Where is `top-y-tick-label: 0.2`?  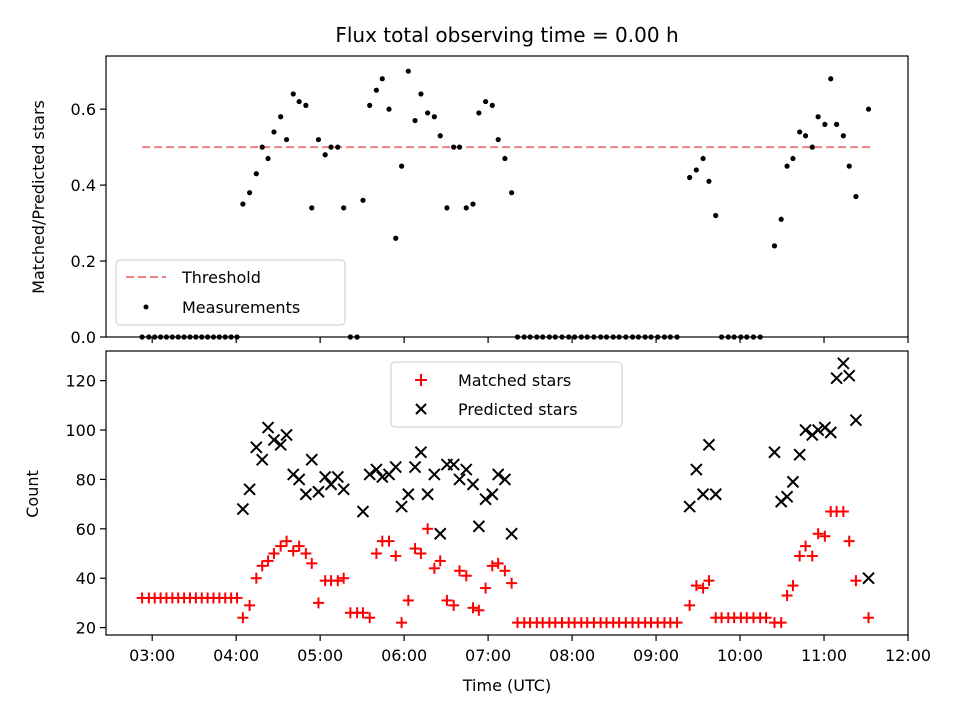 top-y-tick-label: 0.2 is located at coordinates (83, 261).